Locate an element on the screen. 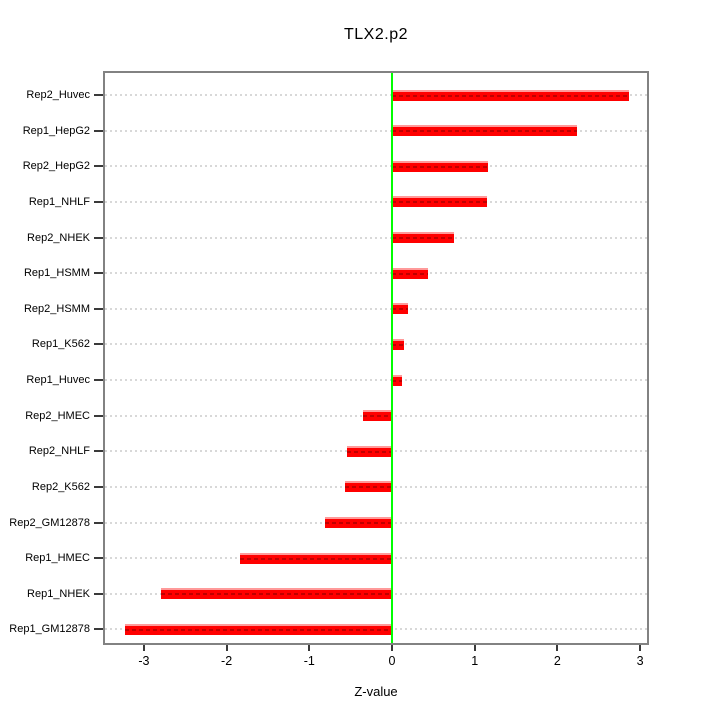 The width and height of the screenshot is (720, 720). bar-Rep1_GM12878 is located at coordinates (258, 629).